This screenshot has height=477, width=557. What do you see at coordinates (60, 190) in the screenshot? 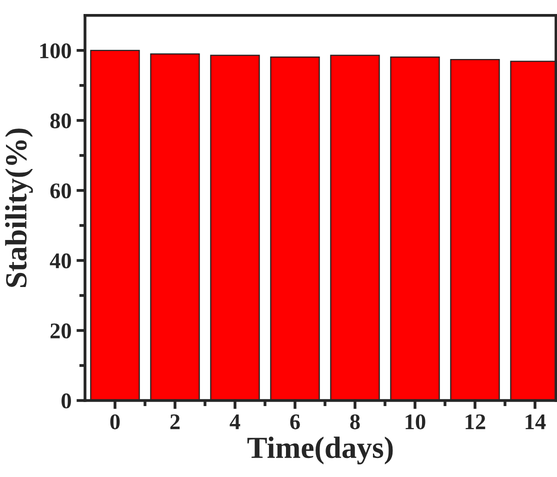
I see `y-tick-label: 60` at bounding box center [60, 190].